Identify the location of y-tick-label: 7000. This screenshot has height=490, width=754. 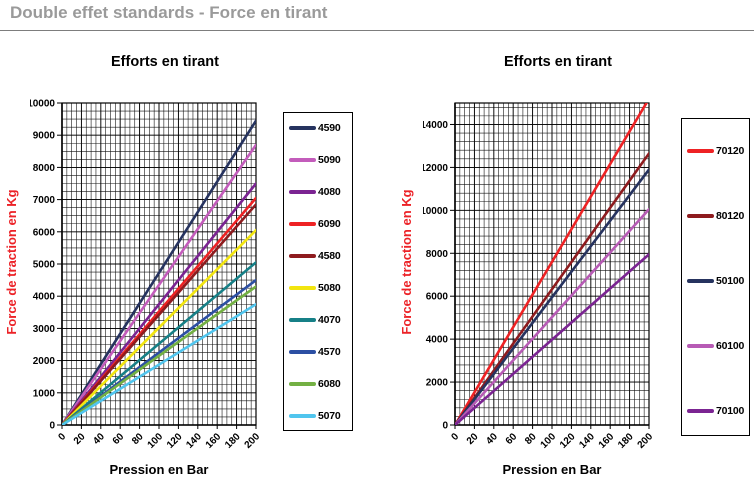
(44, 200).